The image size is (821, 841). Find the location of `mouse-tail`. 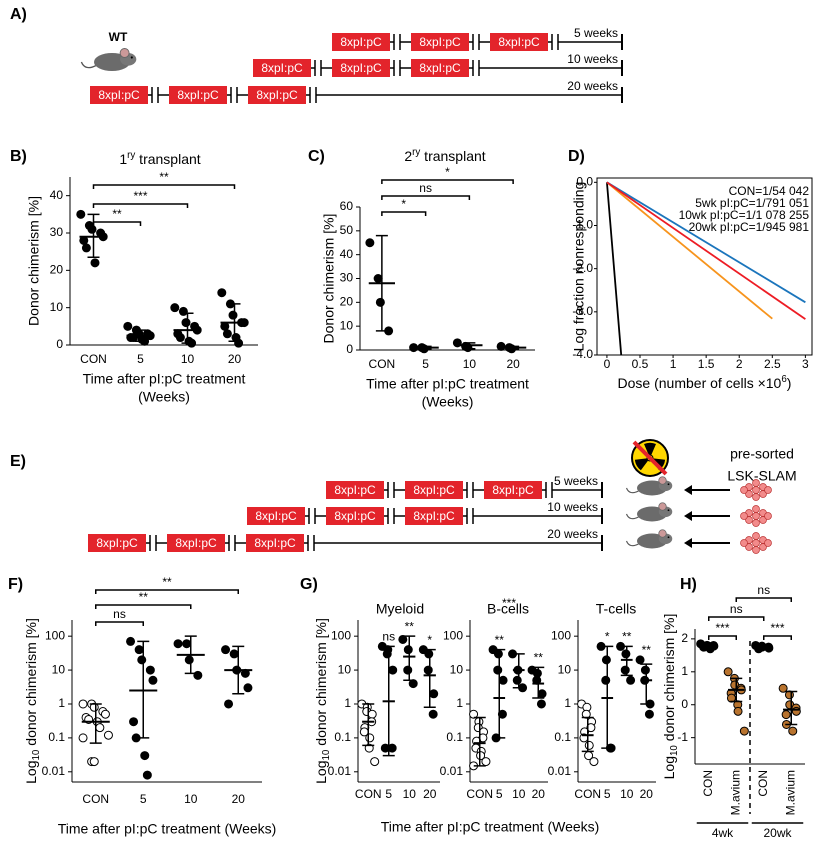

mouse-tail is located at coordinates (88, 65).